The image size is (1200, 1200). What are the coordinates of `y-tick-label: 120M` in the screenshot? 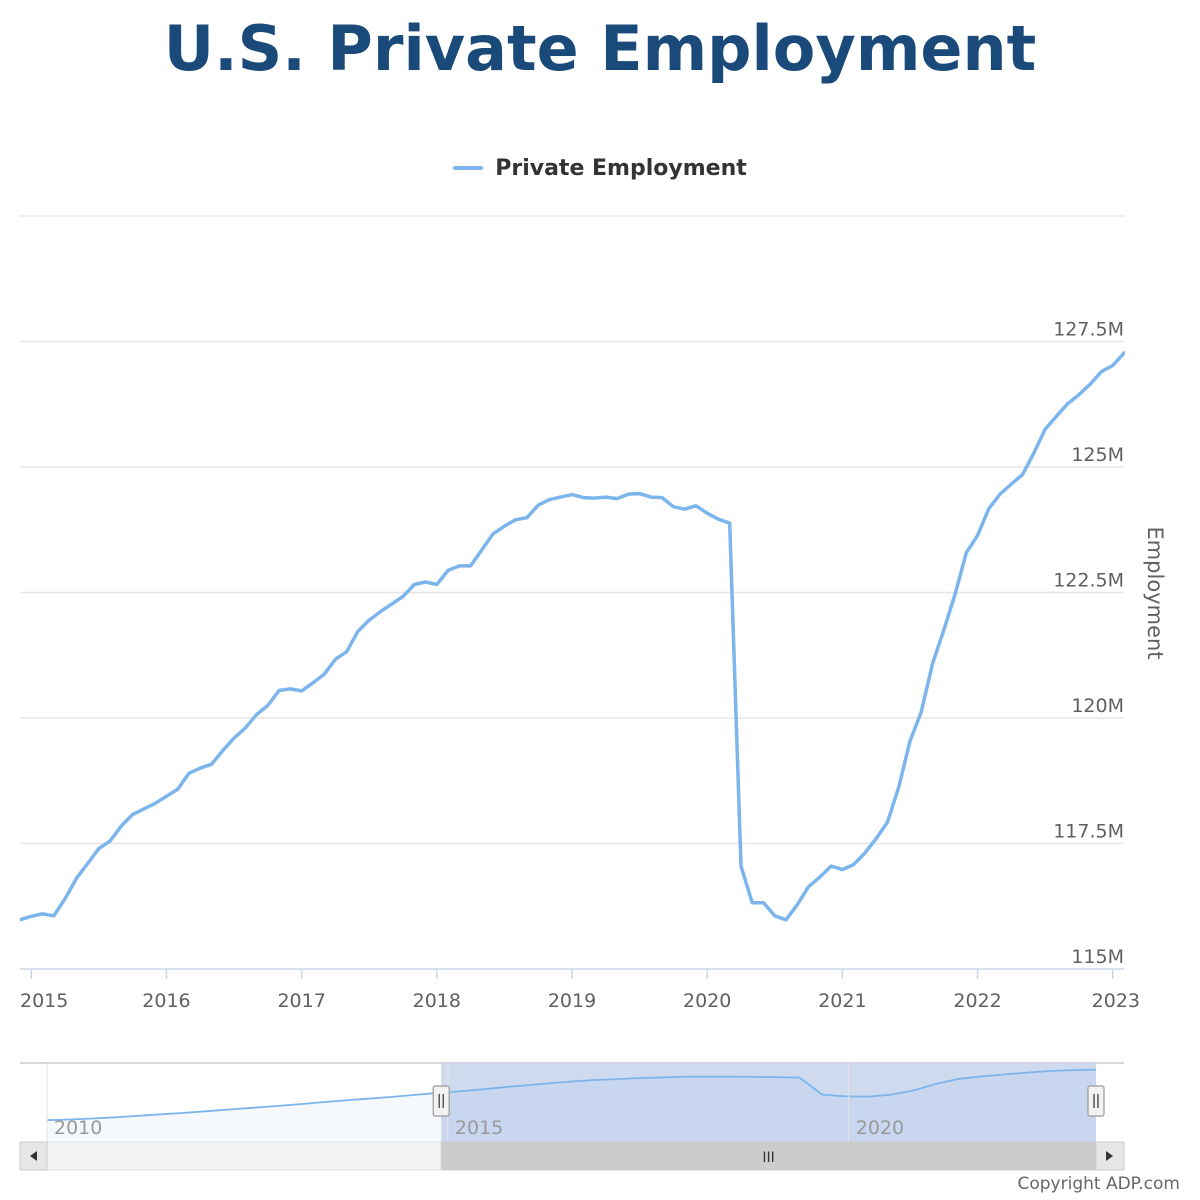 It's located at (1097, 706).